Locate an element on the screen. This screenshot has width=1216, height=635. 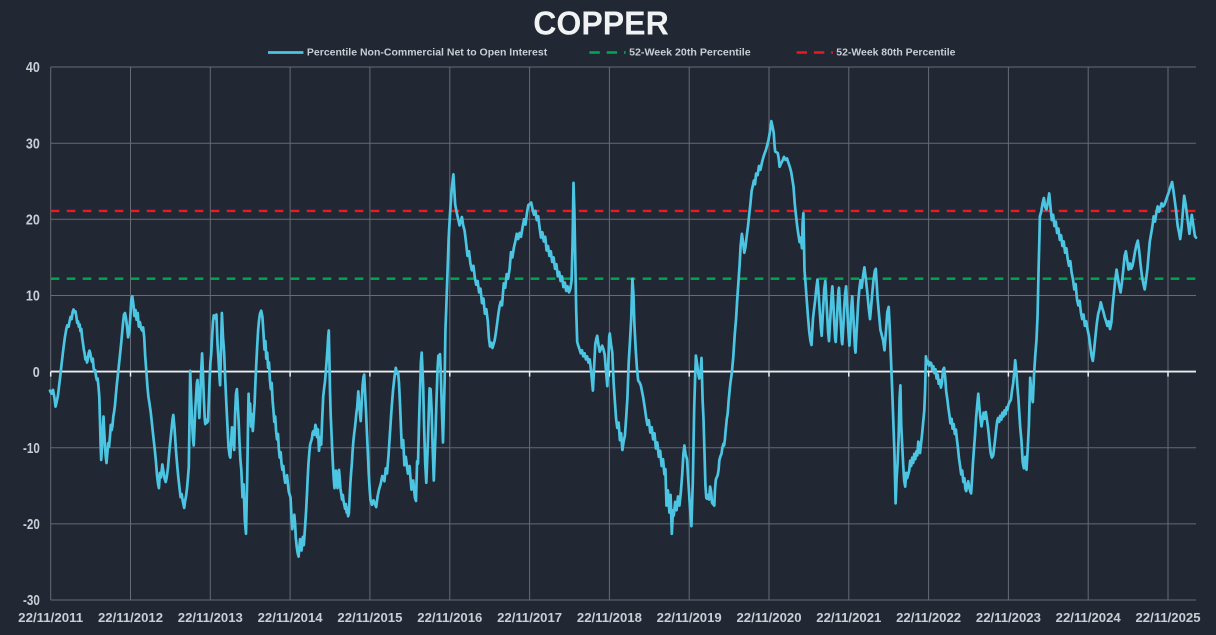
svg-text: 22/11/2012 is located at coordinates (130, 617).